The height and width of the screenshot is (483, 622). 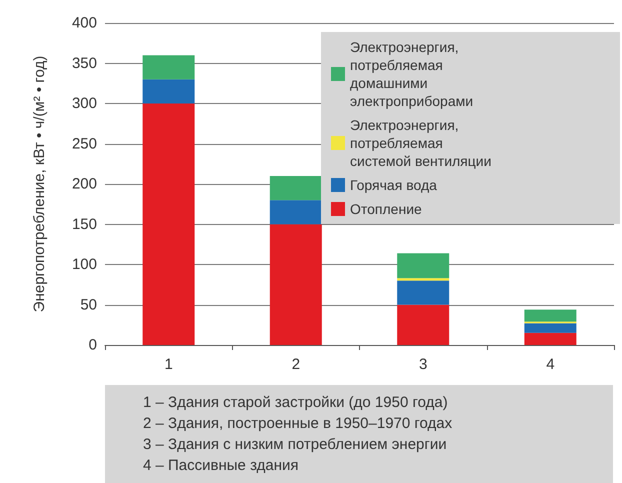 What do you see at coordinates (39, 184) in the screenshot?
I see `y-axis-title: Энергопотребление, кВт • ч/(м² • год)` at bounding box center [39, 184].